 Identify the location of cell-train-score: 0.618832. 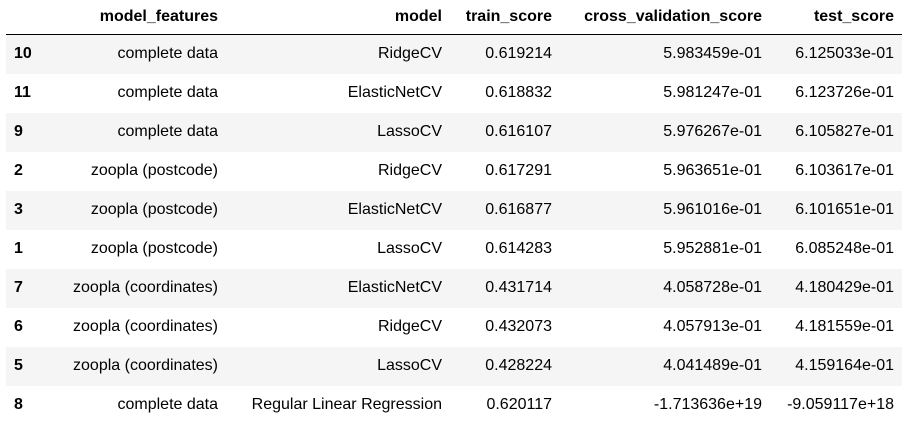
(518, 92).